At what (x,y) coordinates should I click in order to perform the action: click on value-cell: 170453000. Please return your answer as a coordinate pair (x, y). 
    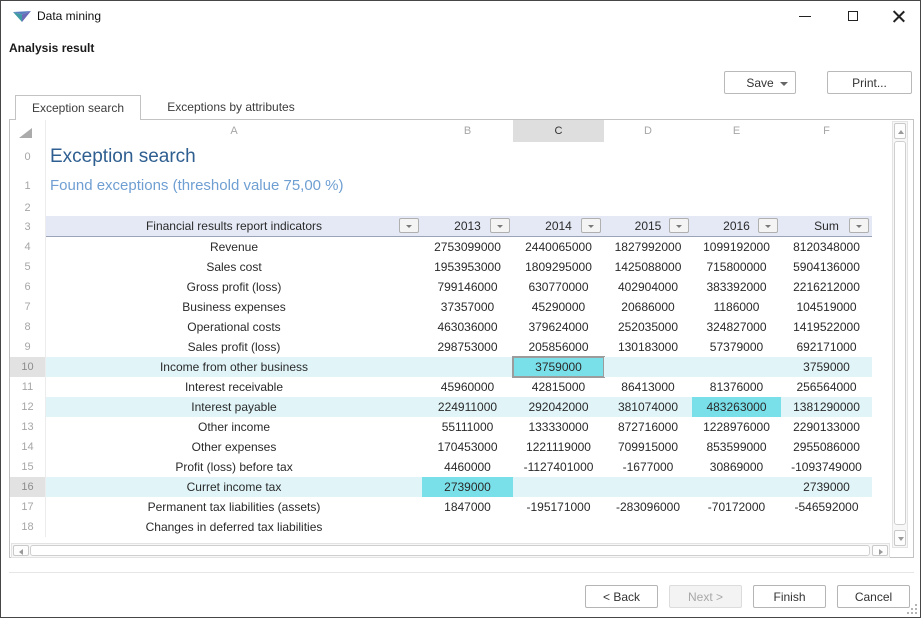
    Looking at the image, I should click on (467, 447).